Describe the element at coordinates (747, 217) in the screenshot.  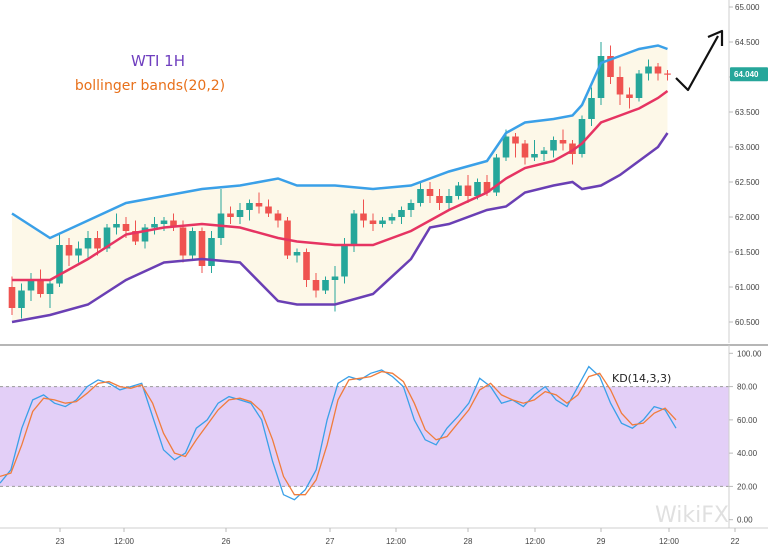
I see `price-tick-label: 62.000` at that location.